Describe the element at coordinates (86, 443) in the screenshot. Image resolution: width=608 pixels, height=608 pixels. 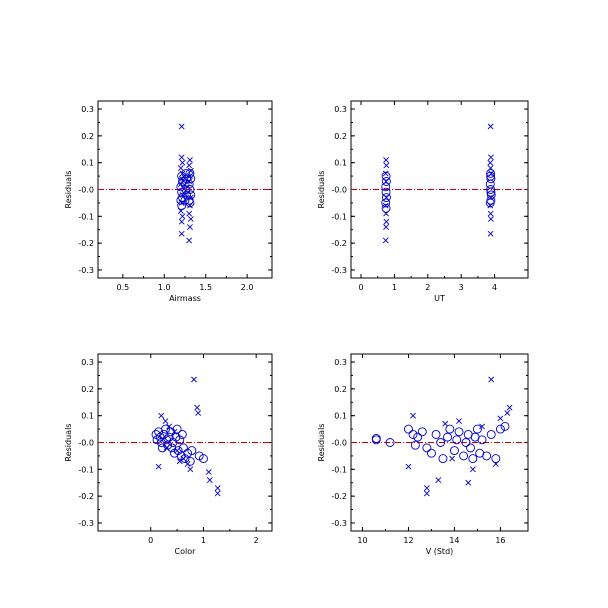
I see `ytick-label-color: -0.0` at that location.